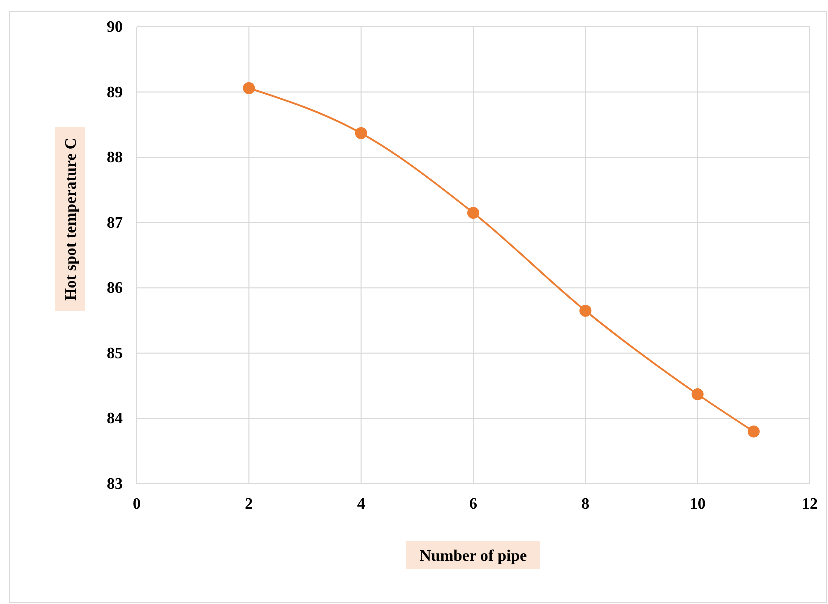 The image size is (828, 604). I want to click on x-tick-label: 12, so click(810, 504).